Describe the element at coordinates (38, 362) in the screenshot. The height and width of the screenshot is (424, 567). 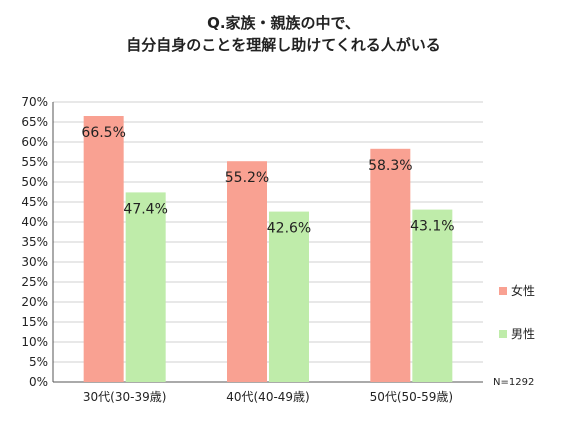
I see `y-tick-label: 5%` at that location.